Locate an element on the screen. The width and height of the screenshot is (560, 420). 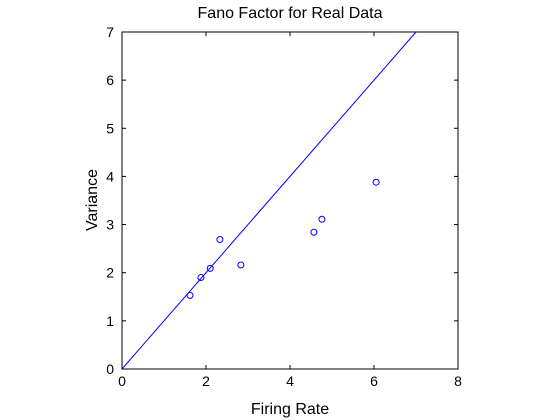
y-tick-label: 1 is located at coordinates (110, 321).